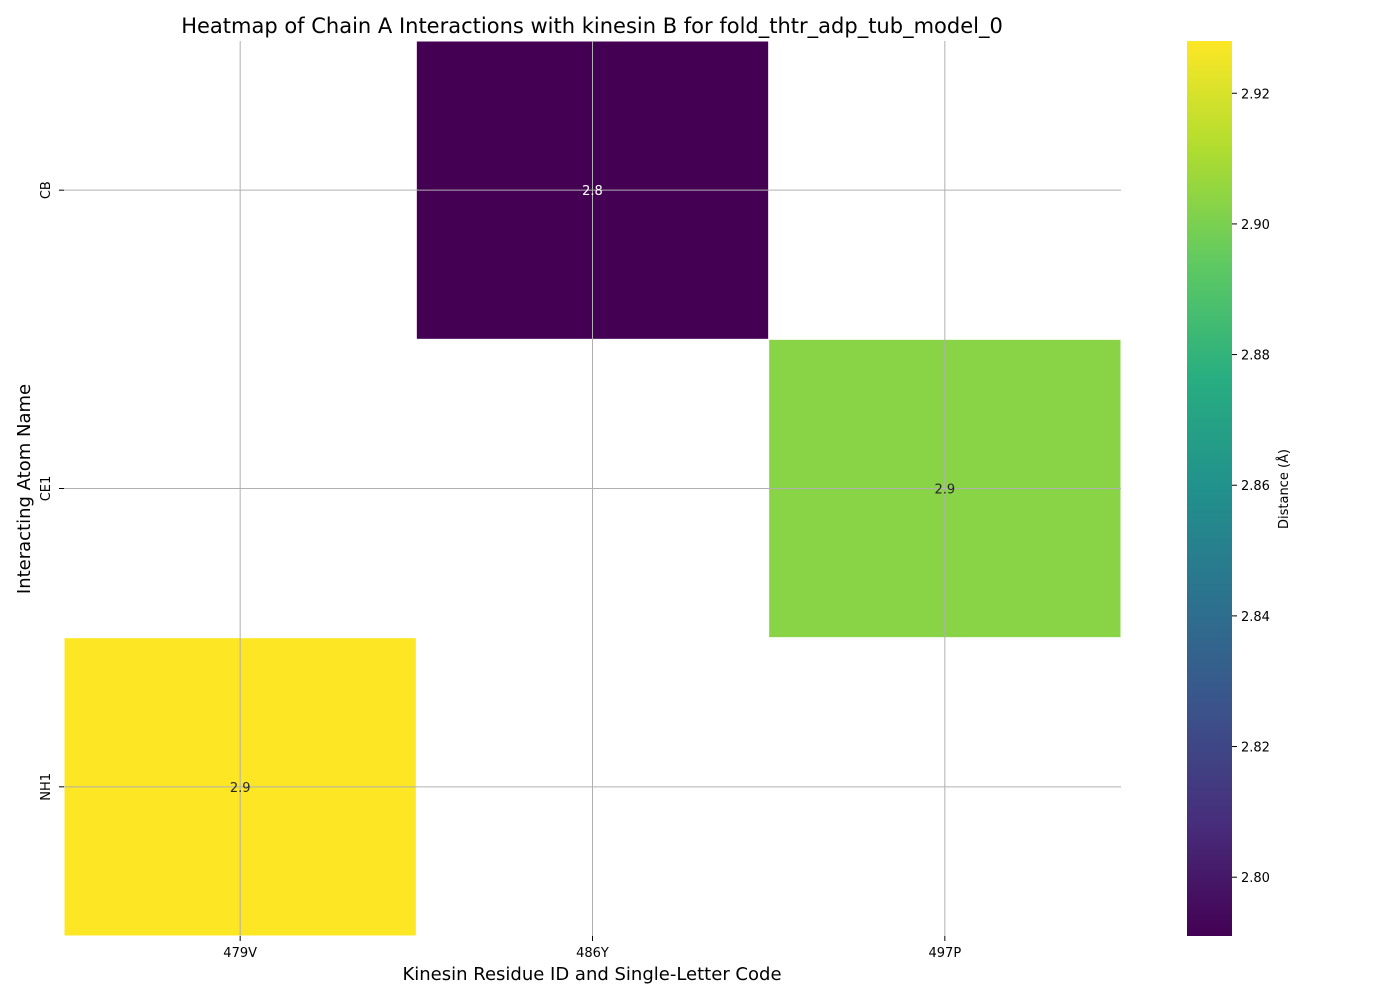 The width and height of the screenshot is (1400, 1000). What do you see at coordinates (1255, 94) in the screenshot?
I see `colorbar-tick-label: 2.92` at bounding box center [1255, 94].